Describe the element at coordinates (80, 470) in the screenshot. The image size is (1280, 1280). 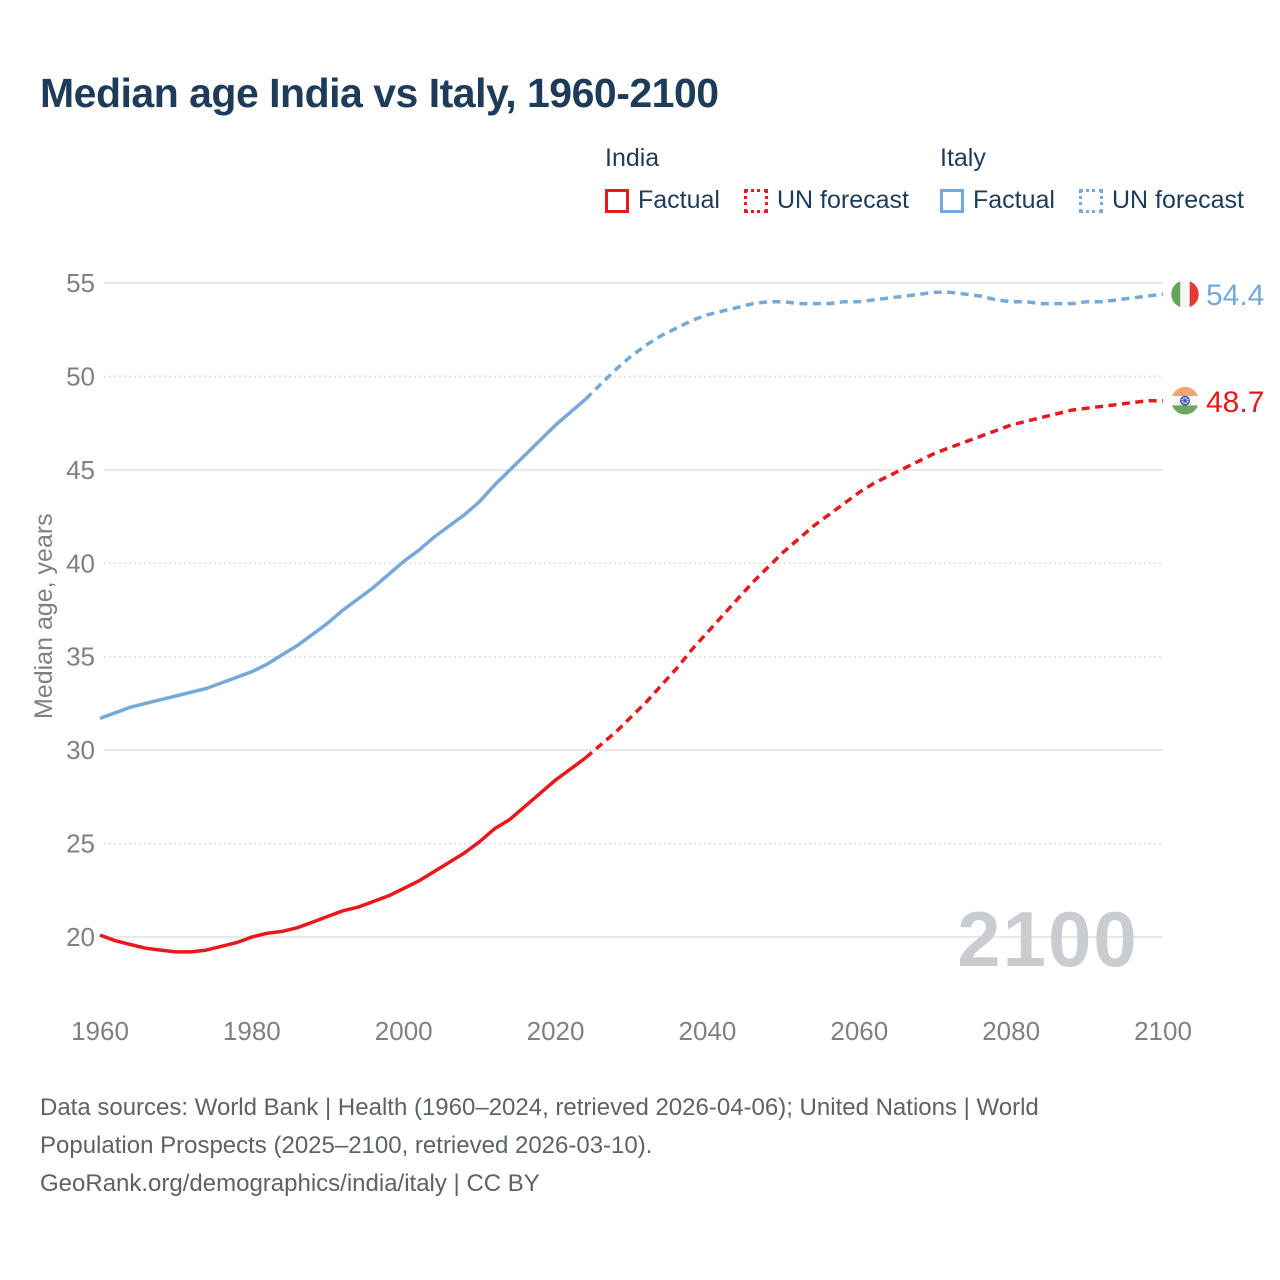
I see `y-tick-45: 45` at that location.